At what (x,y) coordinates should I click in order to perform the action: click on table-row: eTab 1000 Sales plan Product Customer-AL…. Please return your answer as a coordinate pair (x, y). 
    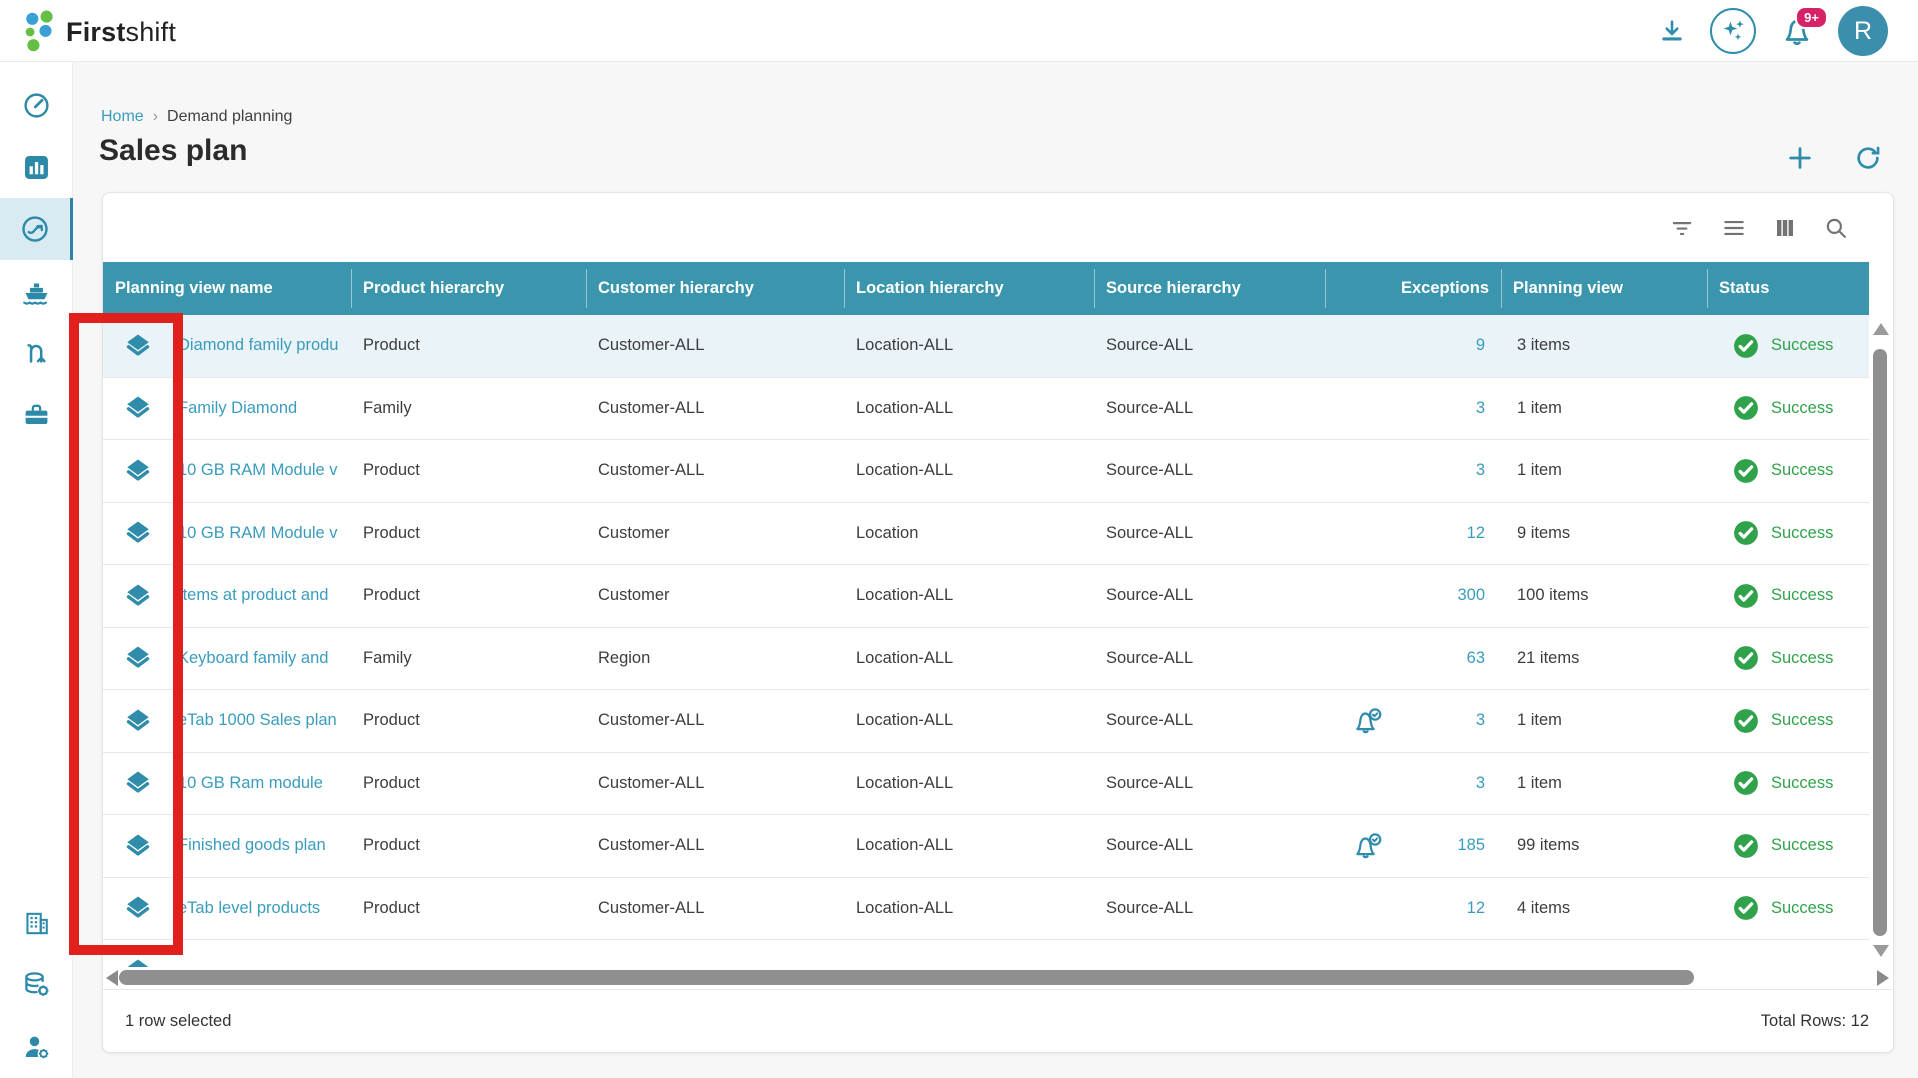
    Looking at the image, I should click on (986, 721).